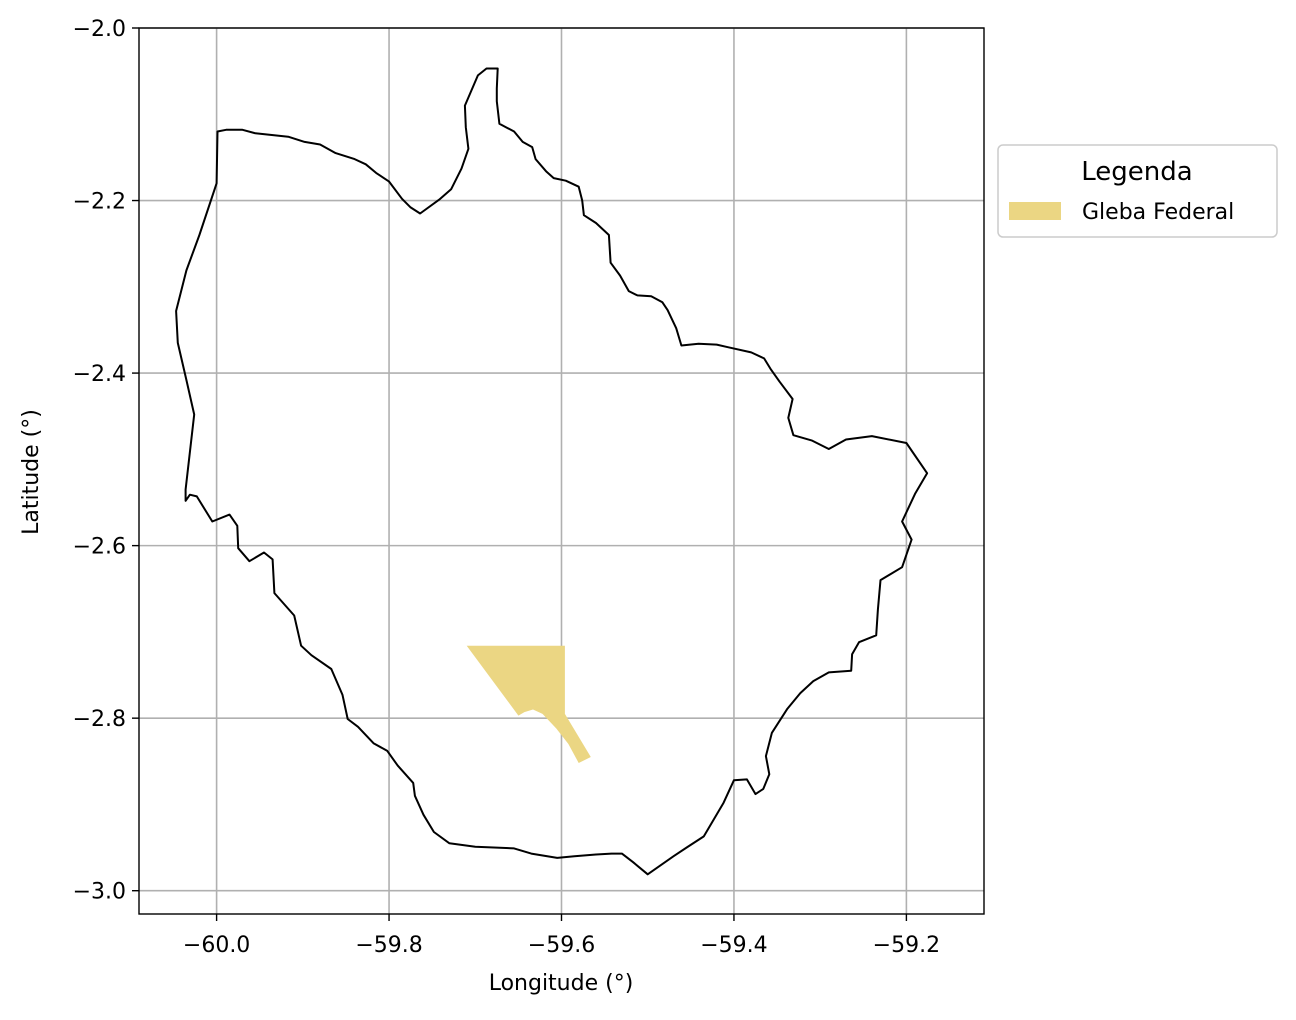  What do you see at coordinates (99, 202) in the screenshot?
I see `y-tick-label: −2.2` at bounding box center [99, 202].